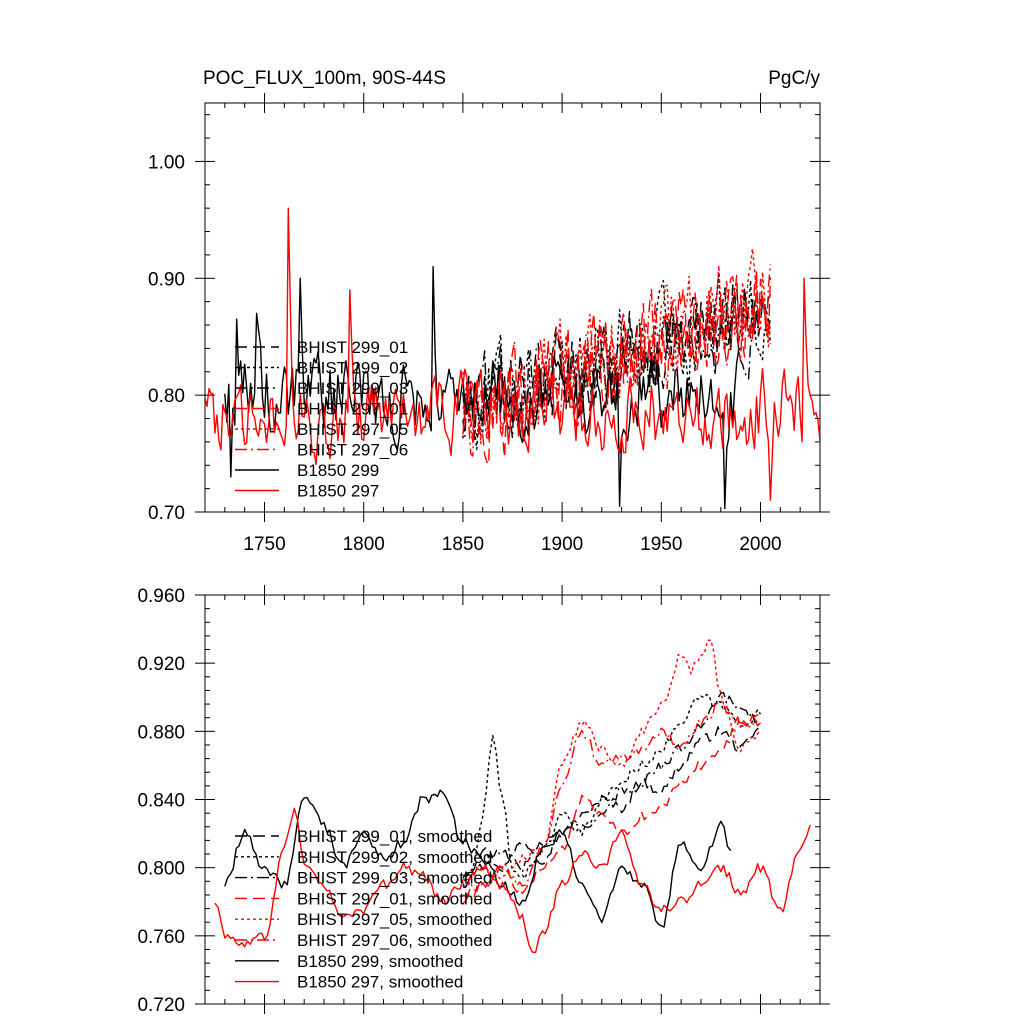  I want to click on x-tick-label: 1850, so click(463, 544).